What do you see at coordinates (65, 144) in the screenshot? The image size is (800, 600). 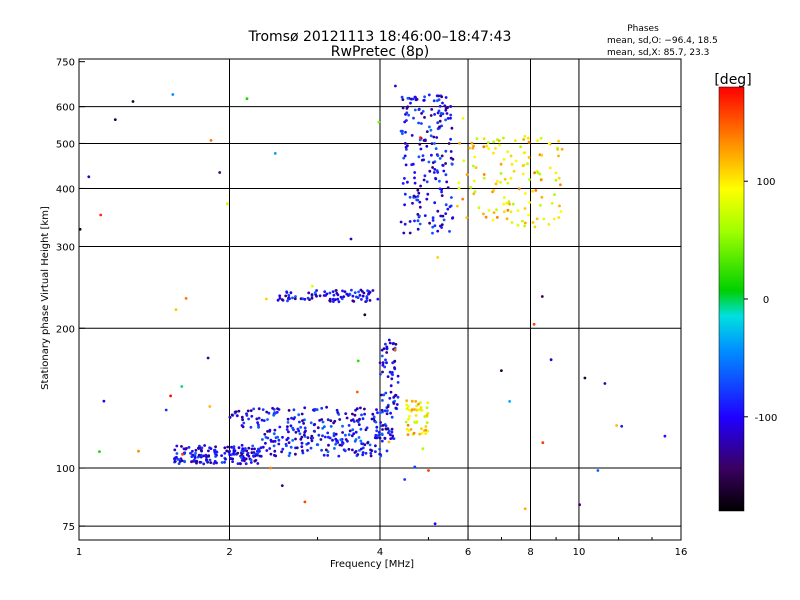 I see `y-tick-label: 500` at bounding box center [65, 144].